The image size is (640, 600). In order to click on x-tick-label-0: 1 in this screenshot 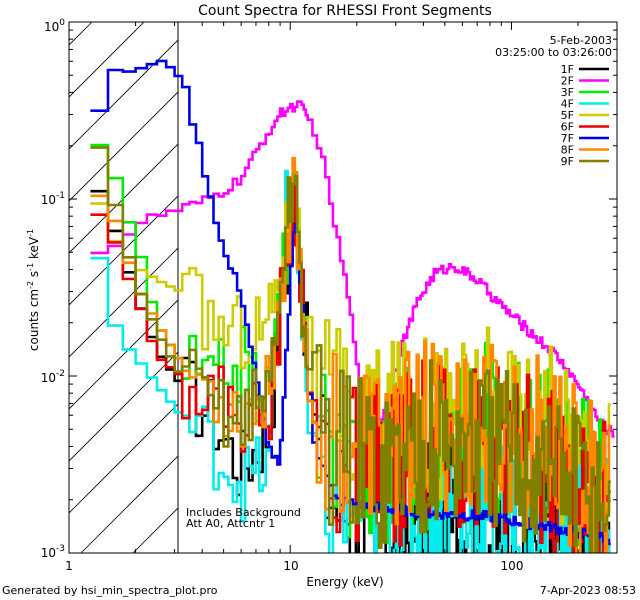, I will do `click(69, 566)`.